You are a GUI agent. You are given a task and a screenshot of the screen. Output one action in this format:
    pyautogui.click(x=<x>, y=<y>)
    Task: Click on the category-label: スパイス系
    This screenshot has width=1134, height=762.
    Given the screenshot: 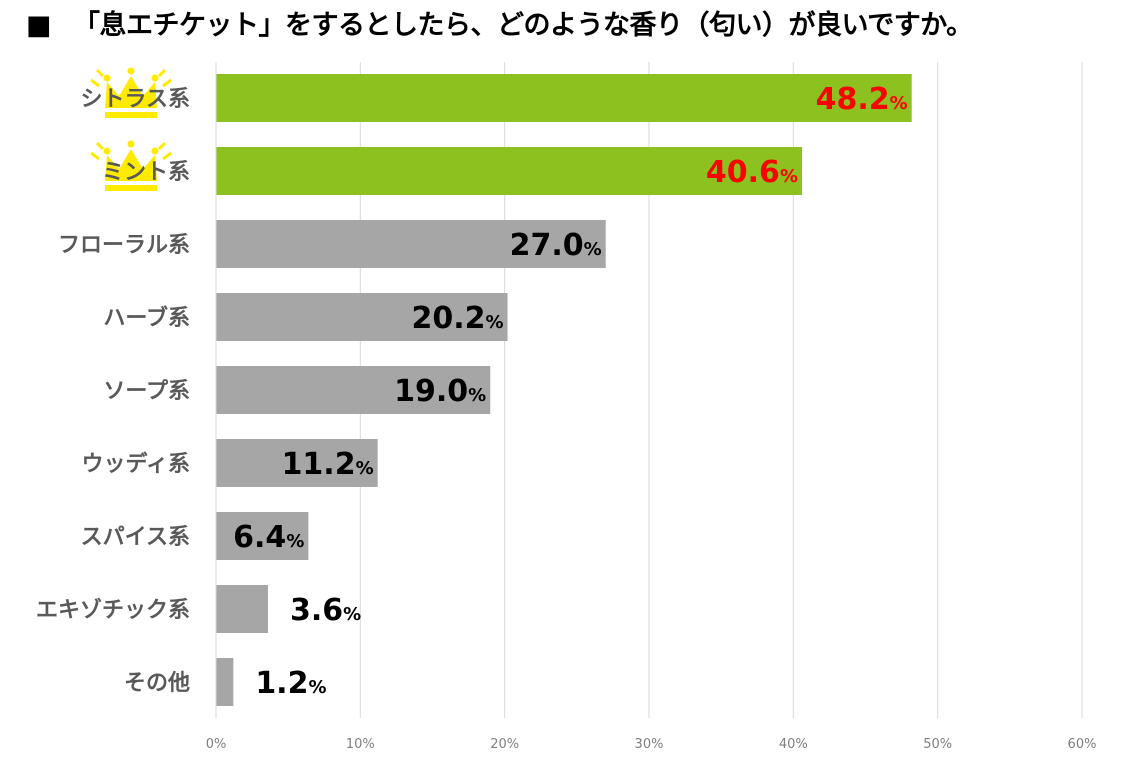 What is the action you would take?
    pyautogui.click(x=135, y=537)
    